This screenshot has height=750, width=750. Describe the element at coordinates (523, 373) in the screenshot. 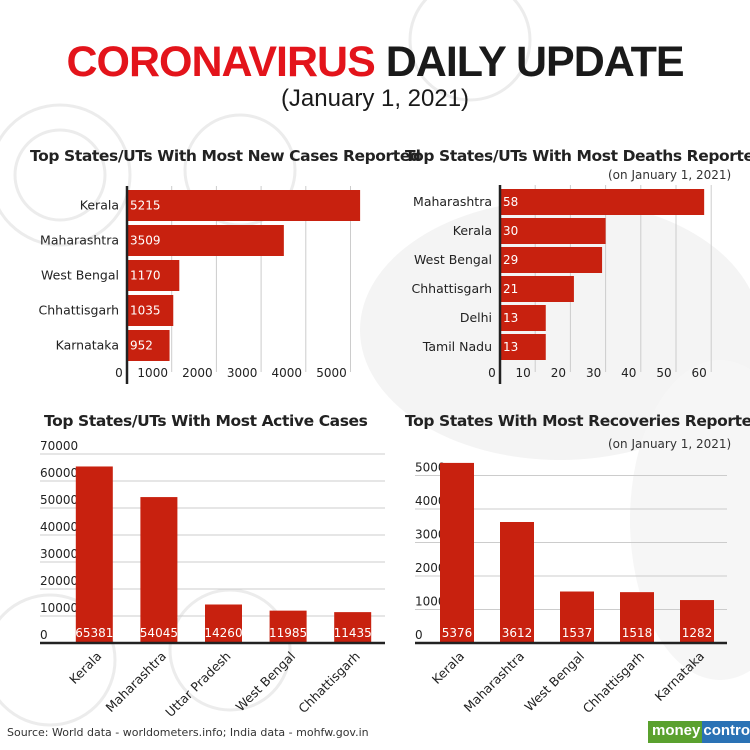

I see `x-tick-label: 10` at that location.